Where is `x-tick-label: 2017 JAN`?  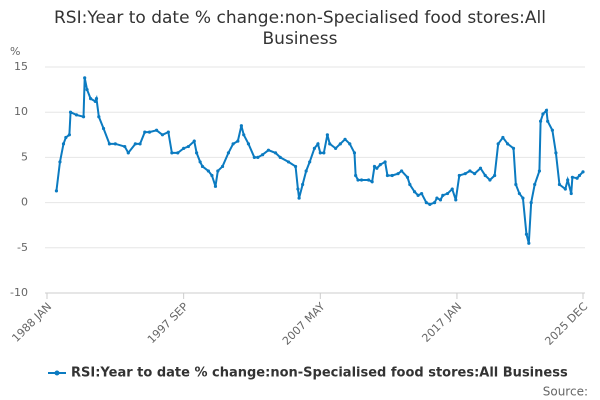
x-tick-label: 2017 JAN is located at coordinates (441, 322).